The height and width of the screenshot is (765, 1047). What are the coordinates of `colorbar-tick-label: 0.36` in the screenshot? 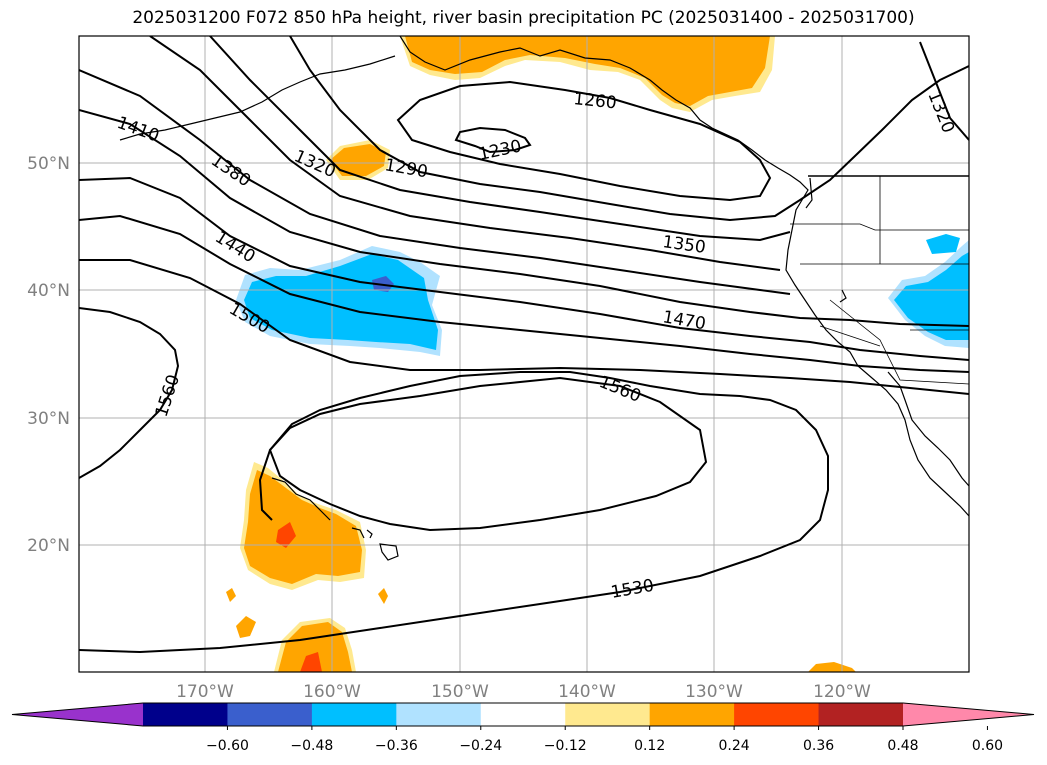 It's located at (818, 746).